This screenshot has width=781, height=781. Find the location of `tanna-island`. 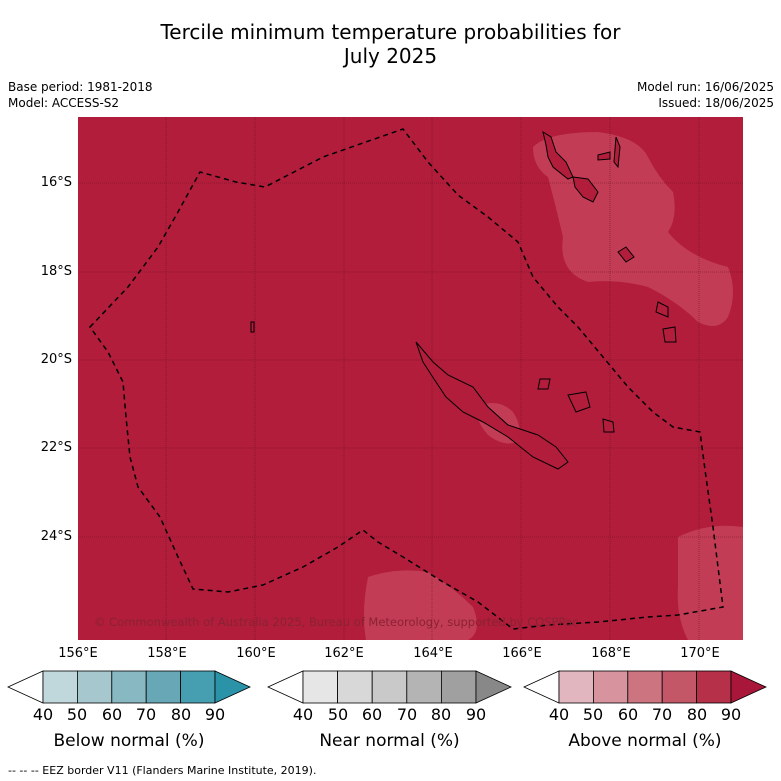

tanna-island is located at coordinates (669, 334).